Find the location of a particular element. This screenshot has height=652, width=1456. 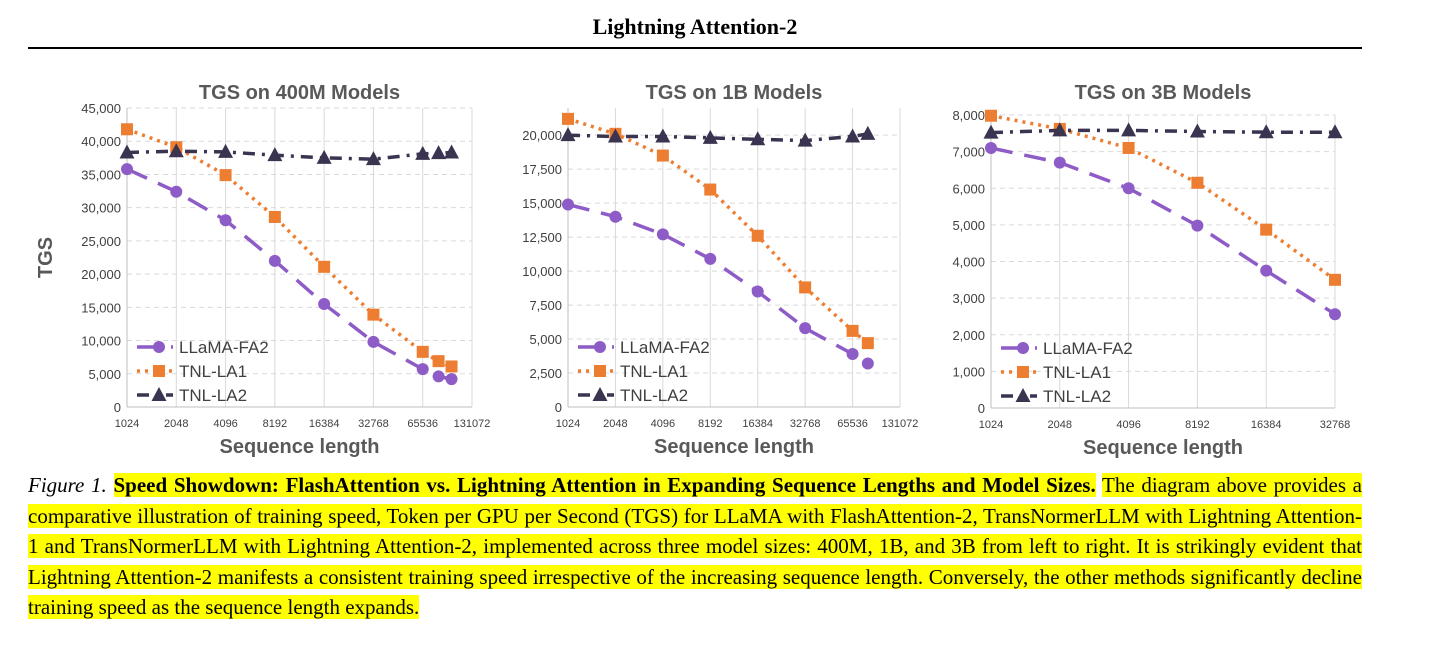

y-axis-label: TGS is located at coordinates (46, 257).